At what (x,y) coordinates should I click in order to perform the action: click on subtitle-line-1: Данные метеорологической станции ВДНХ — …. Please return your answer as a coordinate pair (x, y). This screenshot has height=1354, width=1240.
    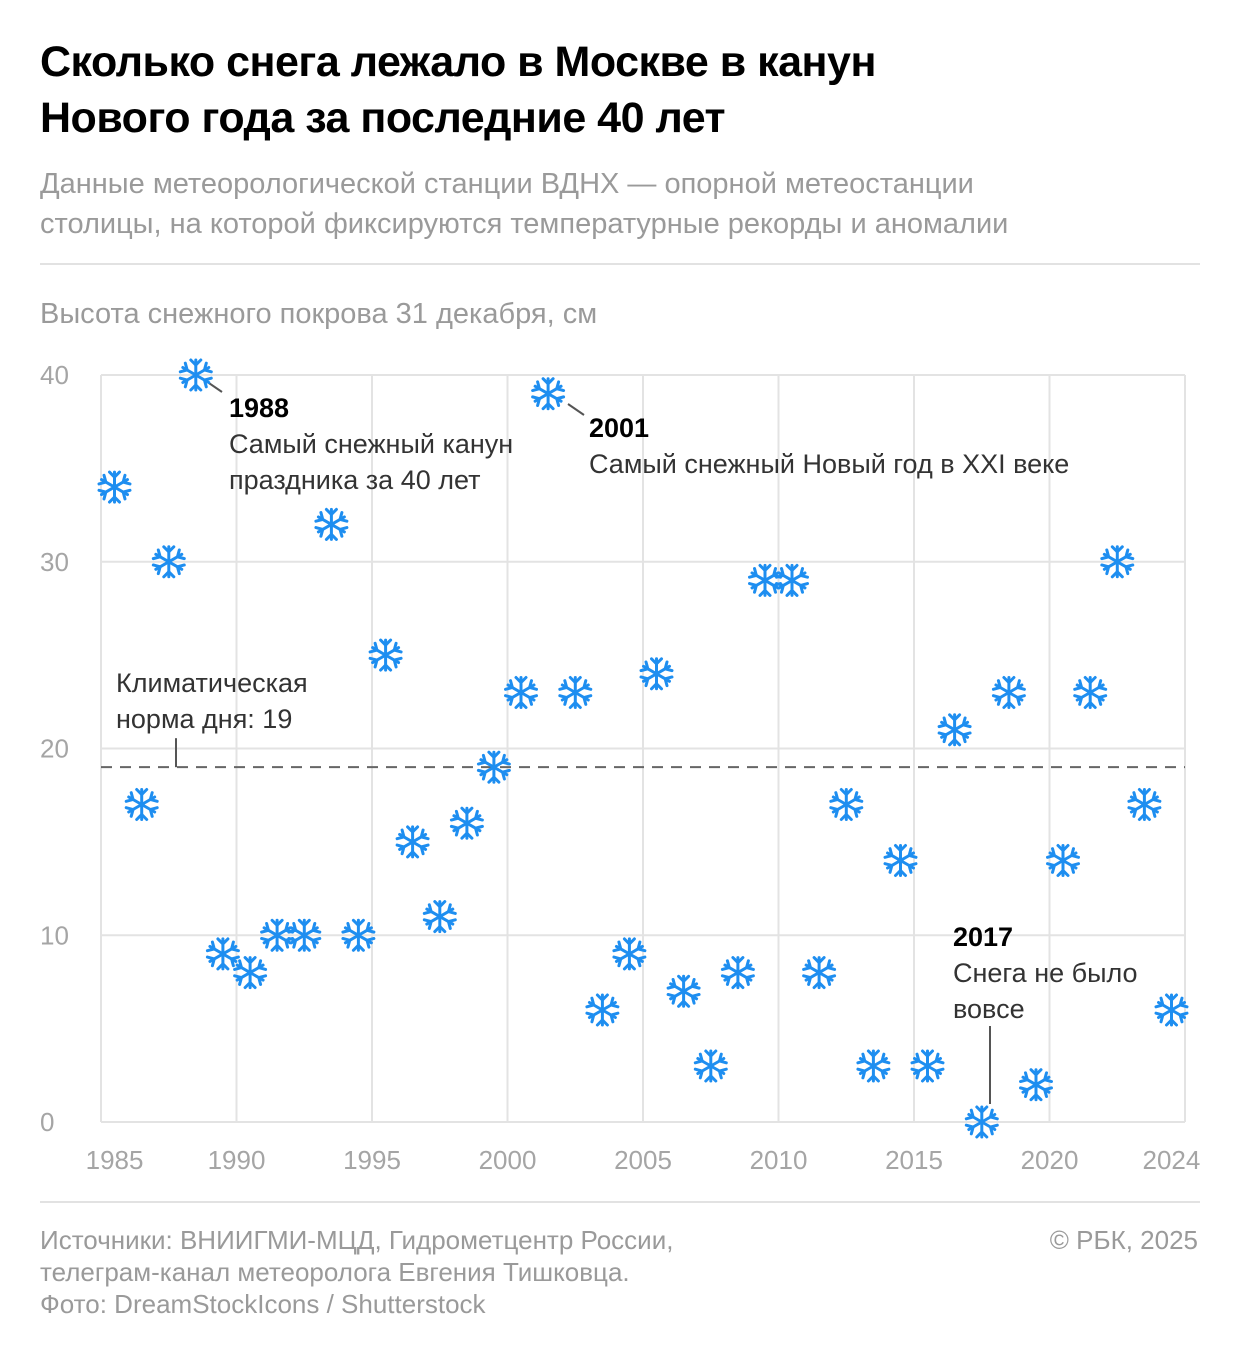
    Looking at the image, I should click on (507, 184).